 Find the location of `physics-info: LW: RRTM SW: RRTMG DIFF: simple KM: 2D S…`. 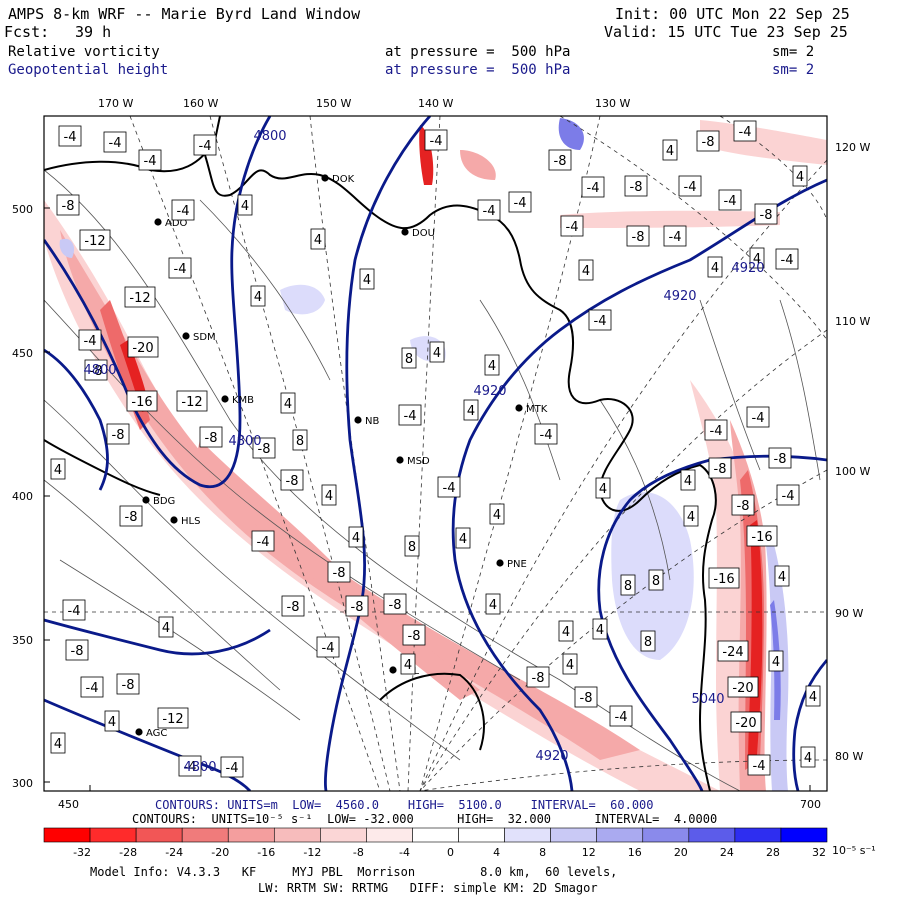

physics-info: LW: RRTM SW: RRTMG DIFF: simple KM: 2D S… is located at coordinates (428, 888).